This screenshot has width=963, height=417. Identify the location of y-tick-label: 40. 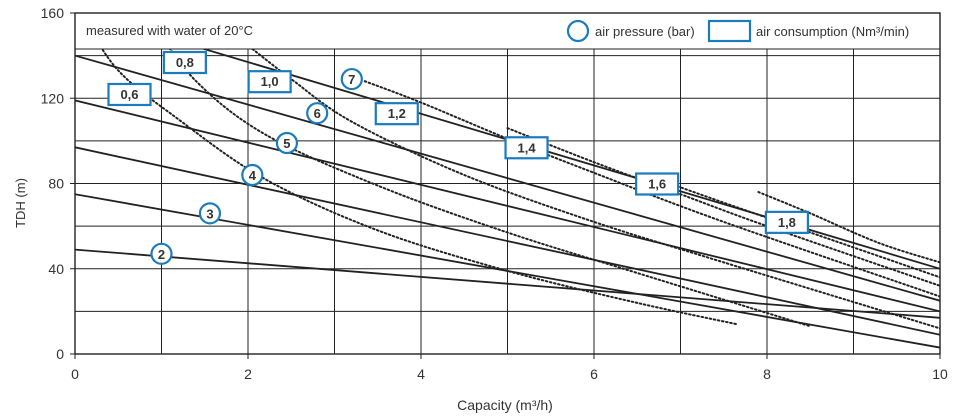
(56, 269).